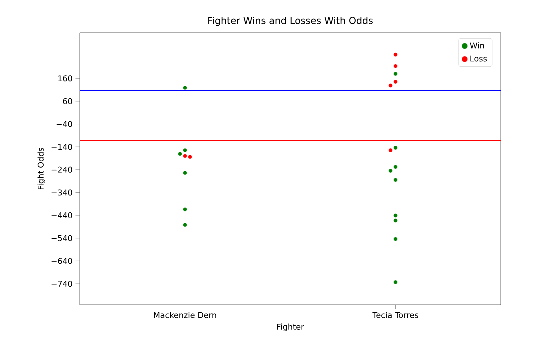  Describe the element at coordinates (290, 21) in the screenshot. I see `chart-title: Fighter Wins and Losses With Odds` at that location.